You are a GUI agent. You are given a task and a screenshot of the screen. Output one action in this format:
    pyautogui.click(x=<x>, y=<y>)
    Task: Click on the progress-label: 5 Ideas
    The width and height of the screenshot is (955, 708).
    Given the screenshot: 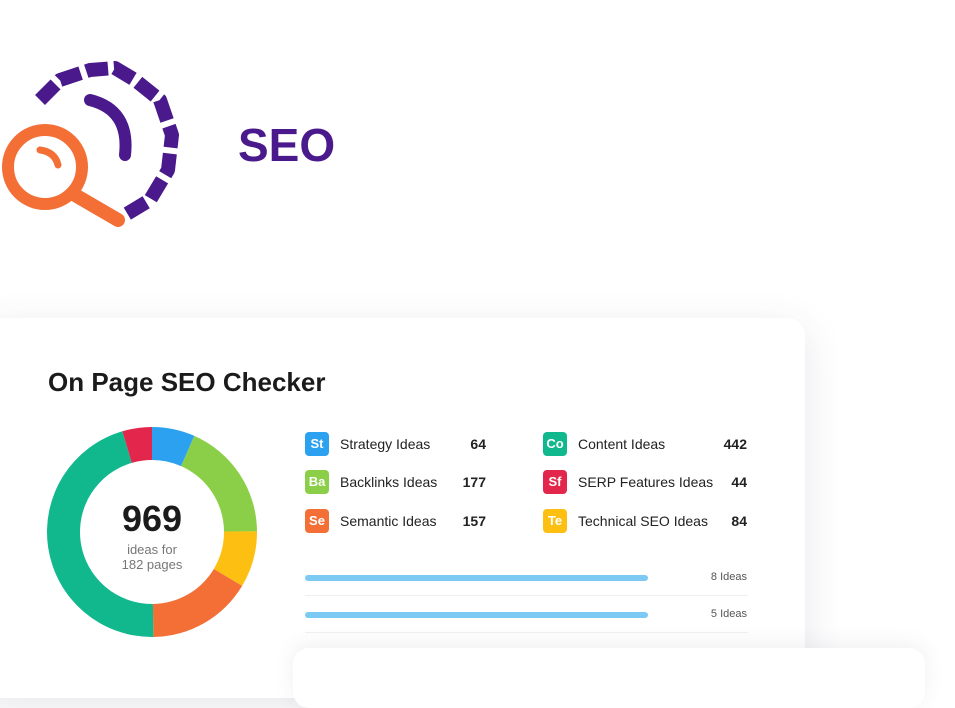 What is the action you would take?
    pyautogui.click(x=728, y=614)
    